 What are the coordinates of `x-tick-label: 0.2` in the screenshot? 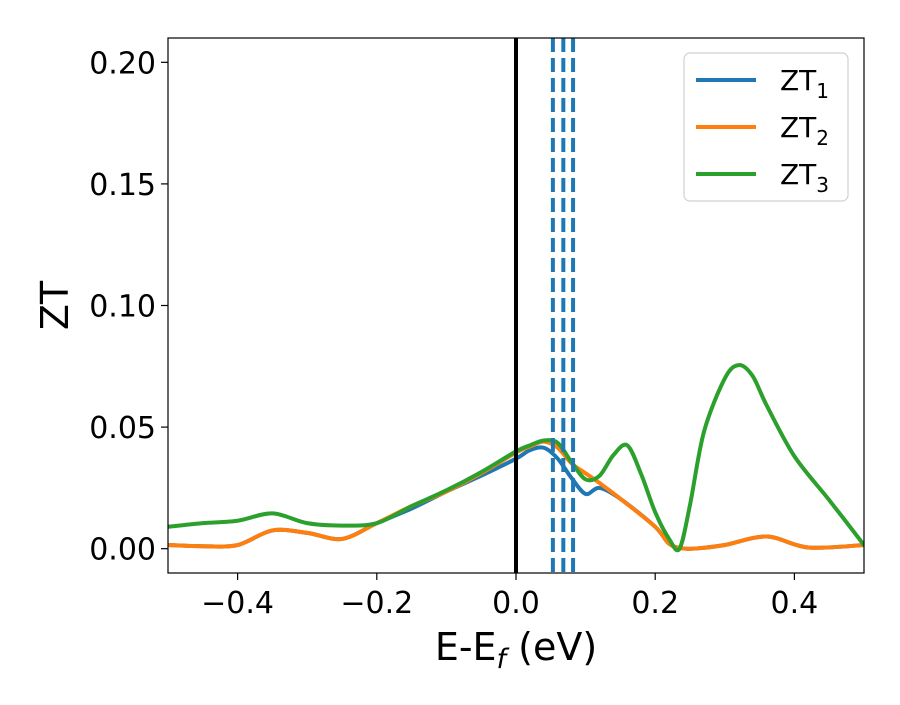 It's located at (655, 603).